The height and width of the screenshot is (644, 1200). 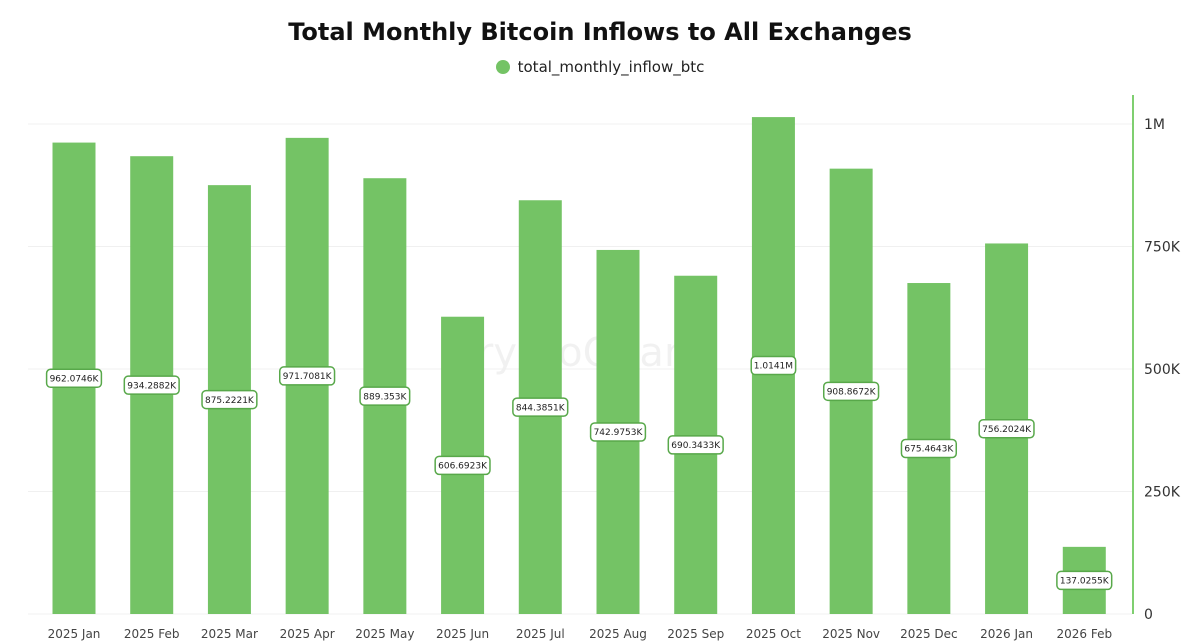 What do you see at coordinates (1006, 634) in the screenshot?
I see `x-tick-label: 2026 Jan` at bounding box center [1006, 634].